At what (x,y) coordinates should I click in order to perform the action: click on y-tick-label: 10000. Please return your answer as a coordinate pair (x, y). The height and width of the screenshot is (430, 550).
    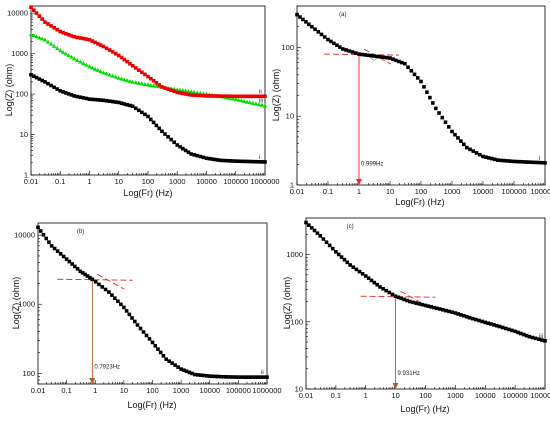
    Looking at the image, I should click on (17, 13).